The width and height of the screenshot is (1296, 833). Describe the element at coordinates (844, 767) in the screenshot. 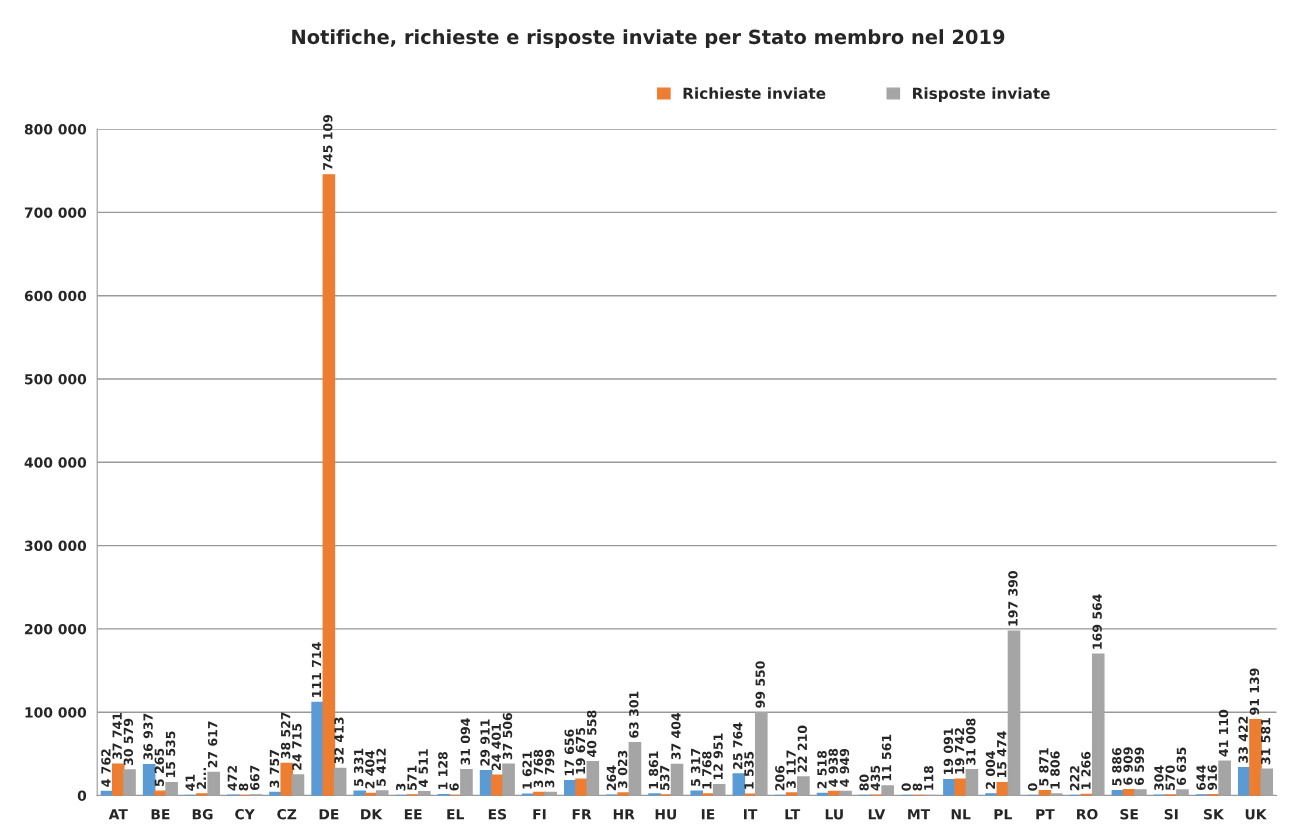

I see `data-label: 4 949` at that location.